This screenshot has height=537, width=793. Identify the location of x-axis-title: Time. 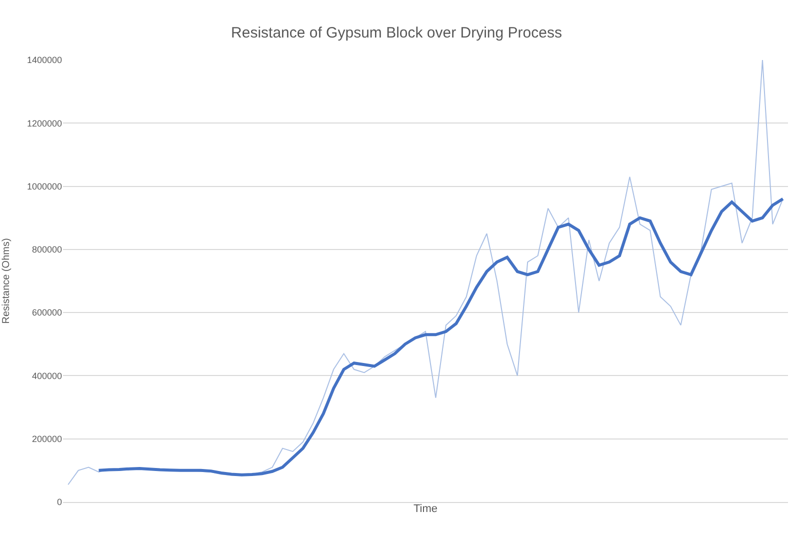
(425, 509).